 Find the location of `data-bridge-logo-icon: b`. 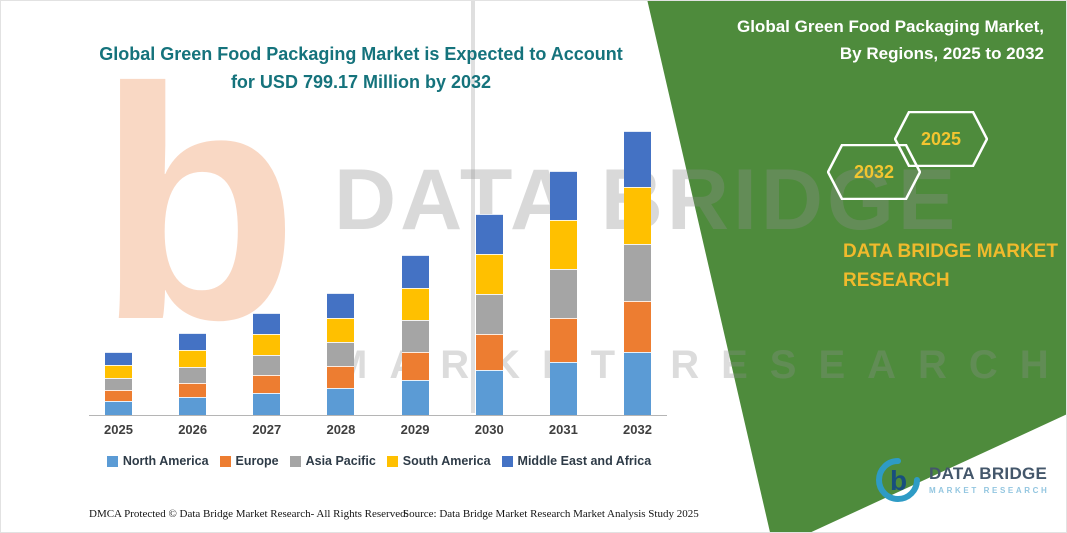

data-bridge-logo-icon: b is located at coordinates (898, 480).